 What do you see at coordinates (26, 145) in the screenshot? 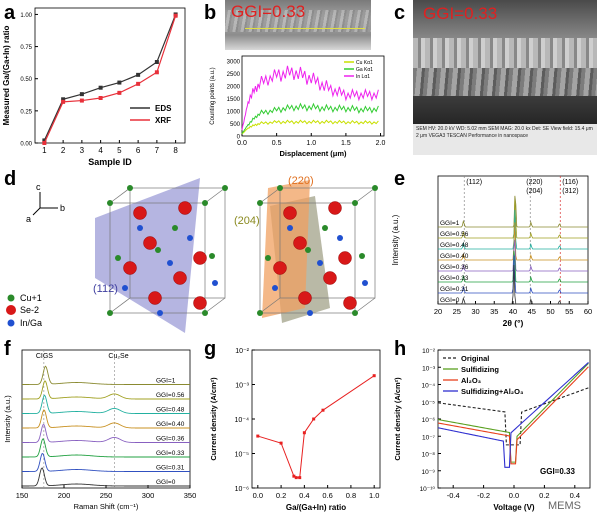
I see `y-tick-label: 0.00` at bounding box center [26, 145].